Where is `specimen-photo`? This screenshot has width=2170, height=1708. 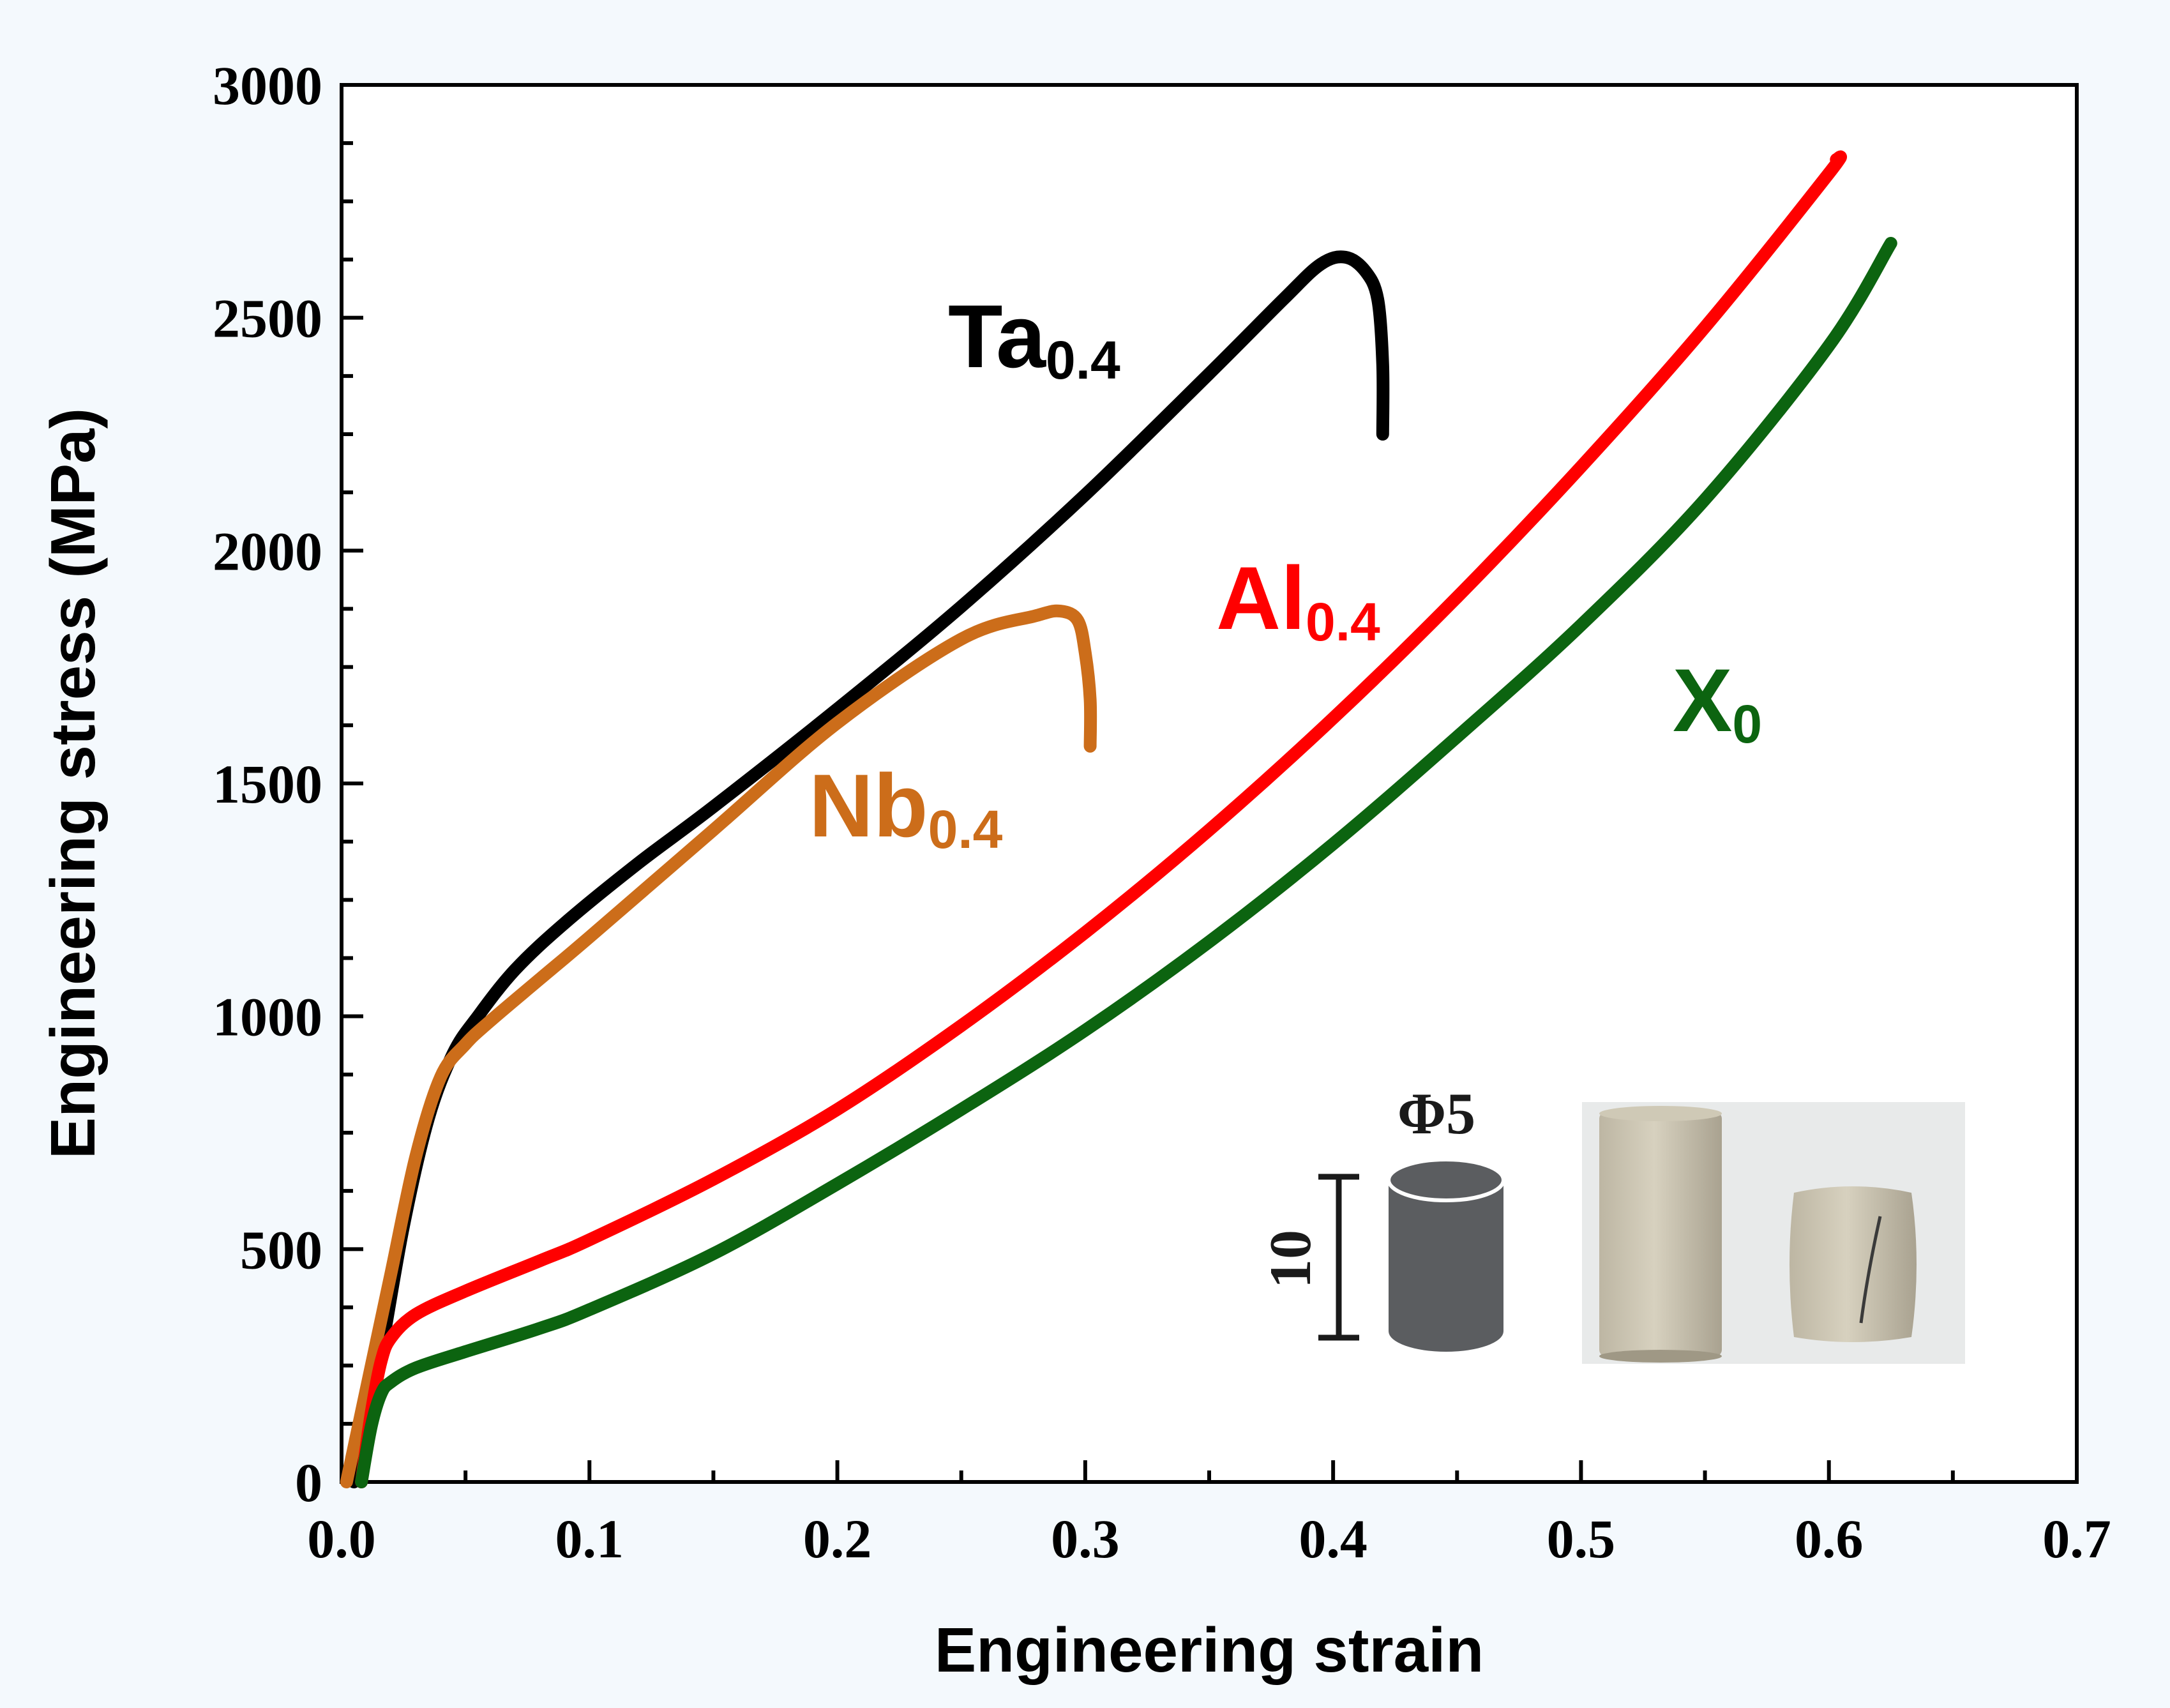 specimen-photo is located at coordinates (1773, 1233).